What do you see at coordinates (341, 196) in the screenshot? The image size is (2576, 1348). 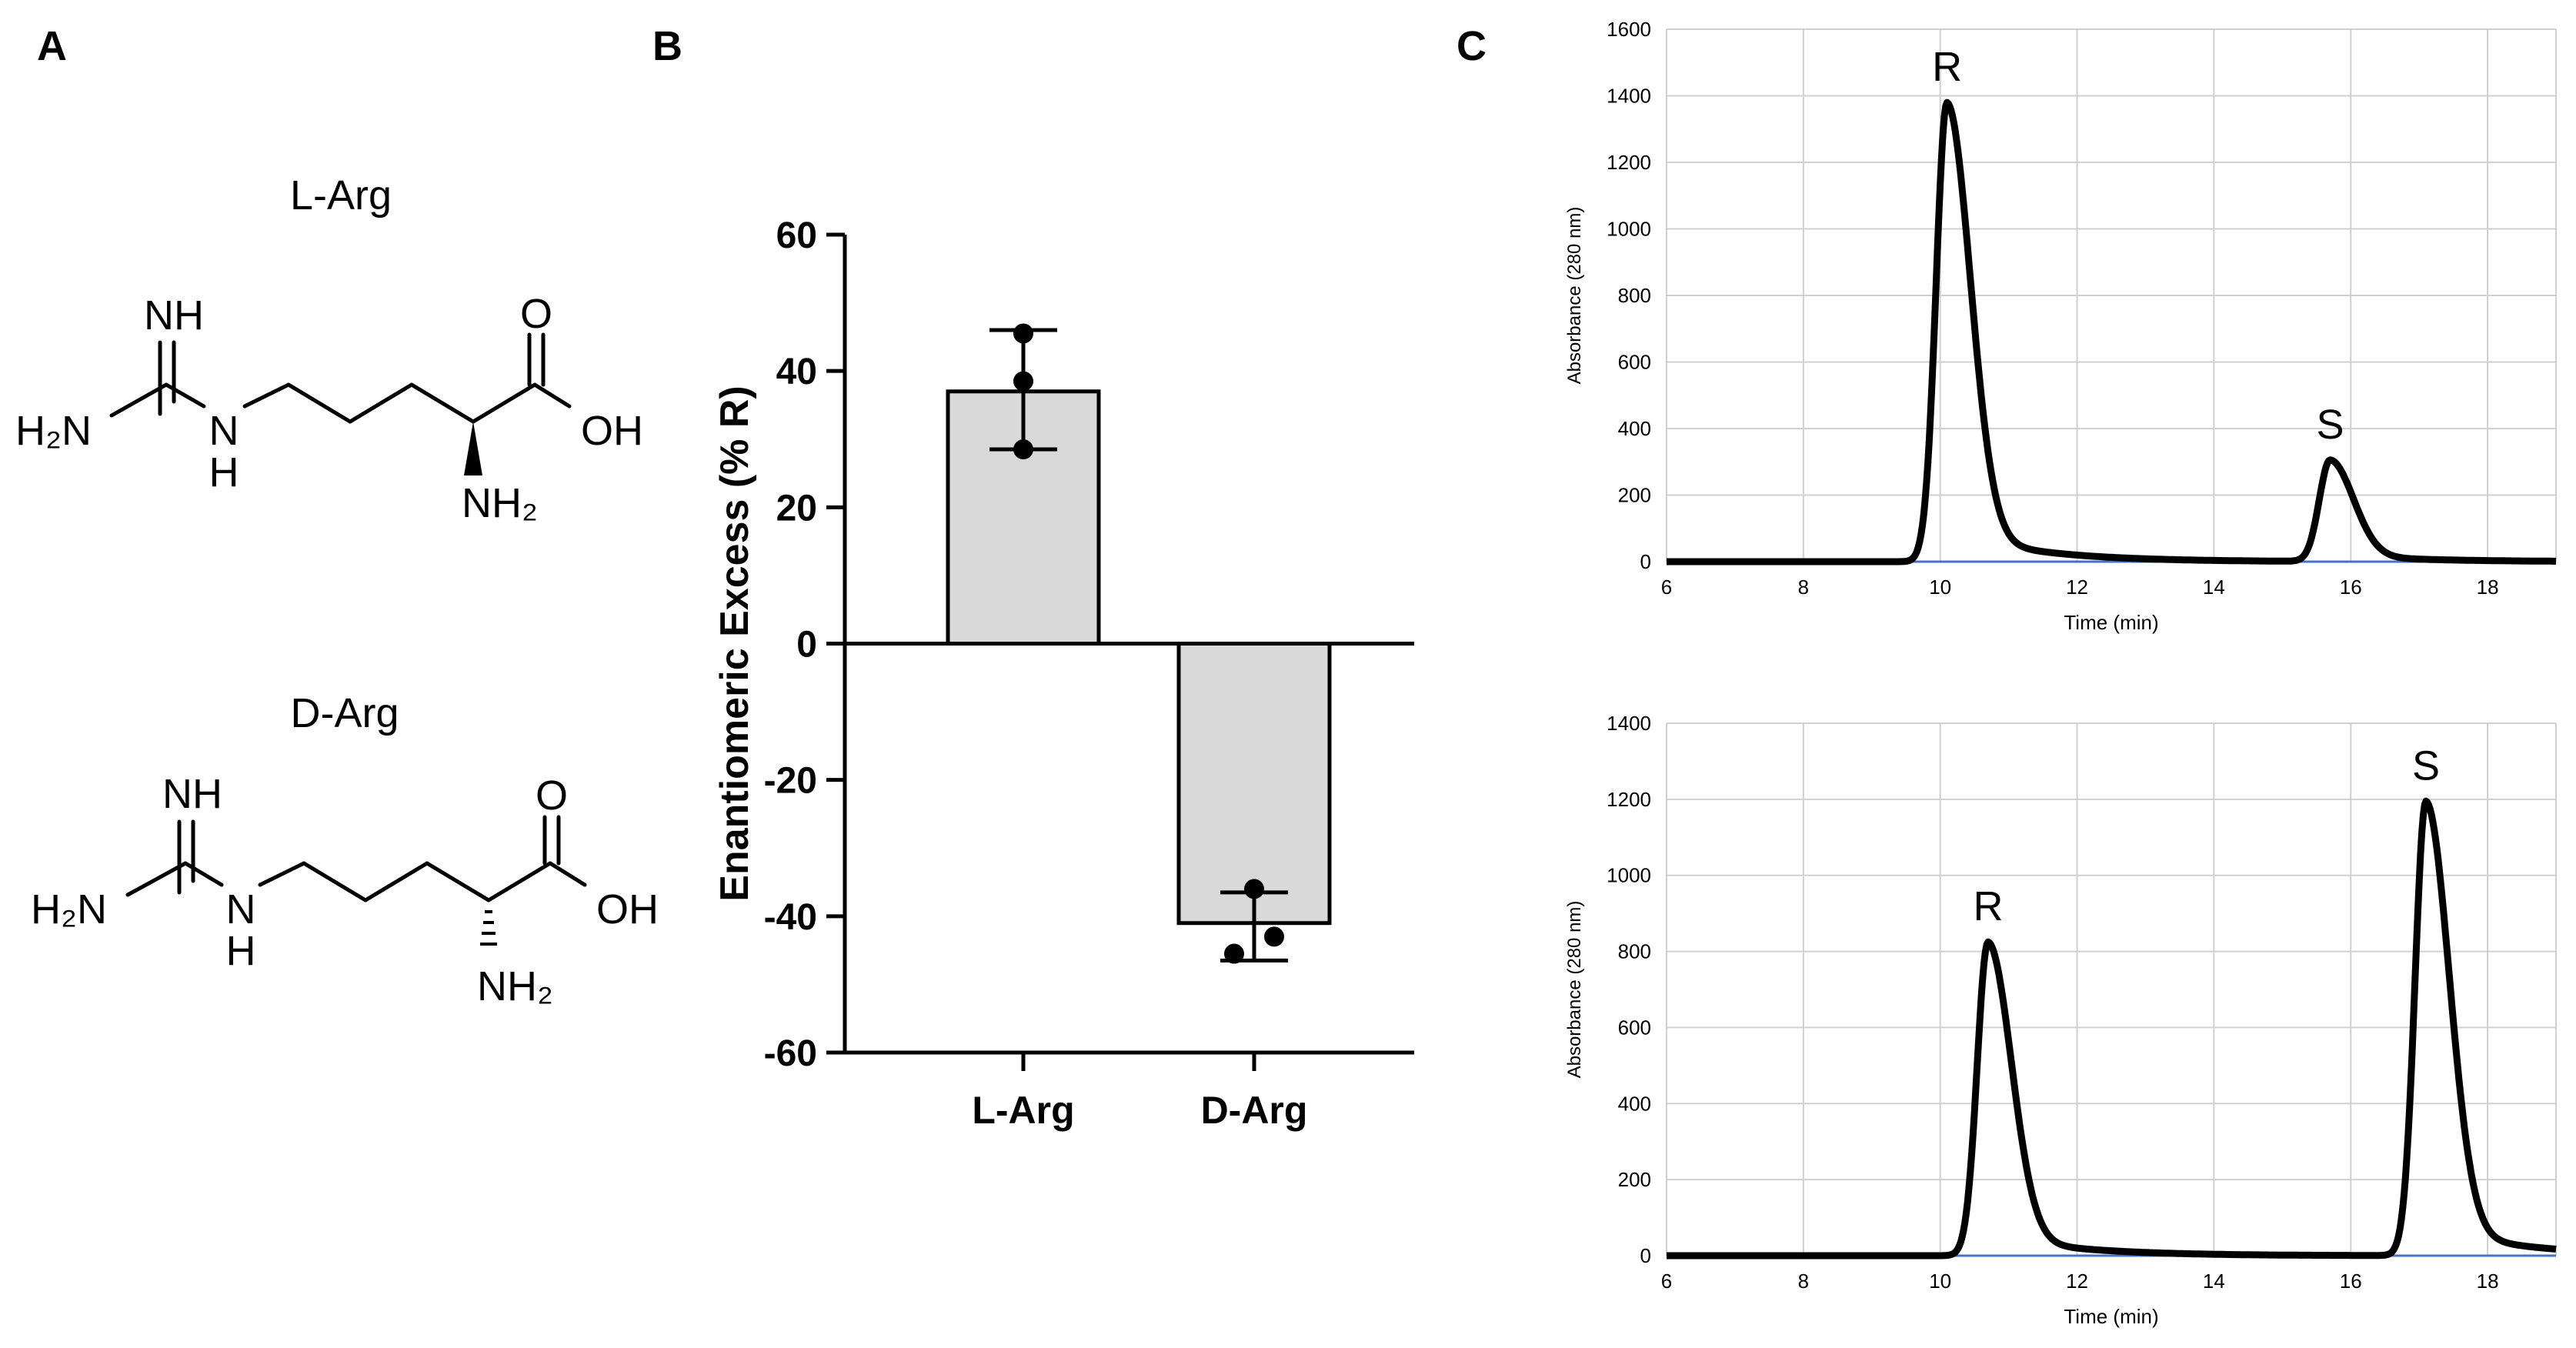 I see `molecule-name: L-Arg` at bounding box center [341, 196].